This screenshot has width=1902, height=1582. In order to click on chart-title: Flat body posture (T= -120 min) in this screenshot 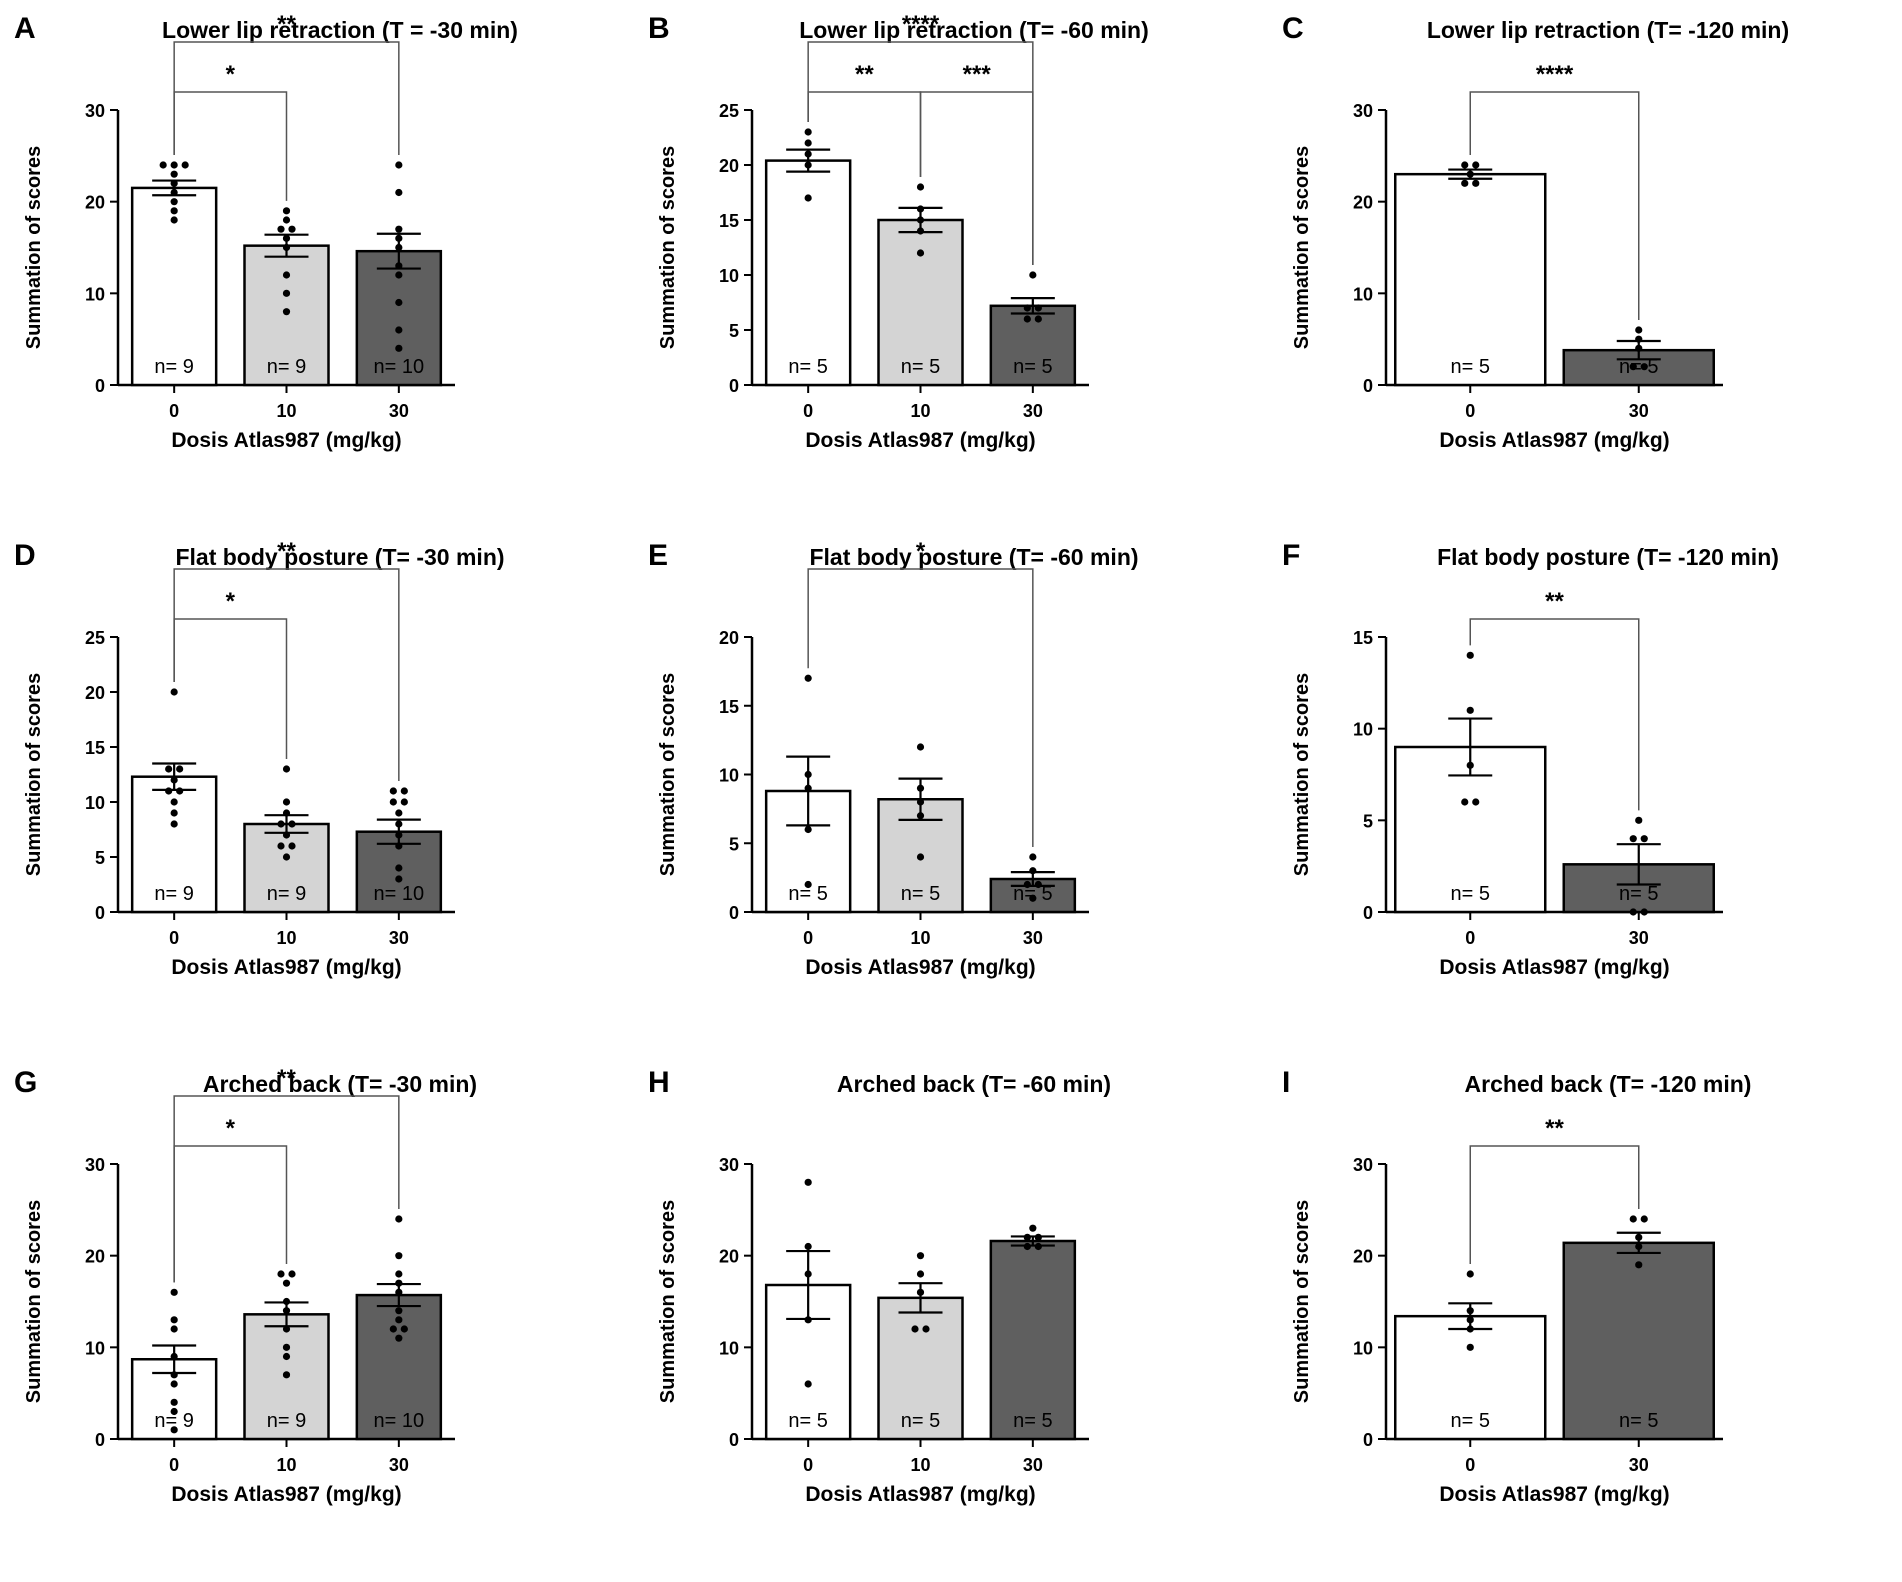, I will do `click(1608, 557)`.